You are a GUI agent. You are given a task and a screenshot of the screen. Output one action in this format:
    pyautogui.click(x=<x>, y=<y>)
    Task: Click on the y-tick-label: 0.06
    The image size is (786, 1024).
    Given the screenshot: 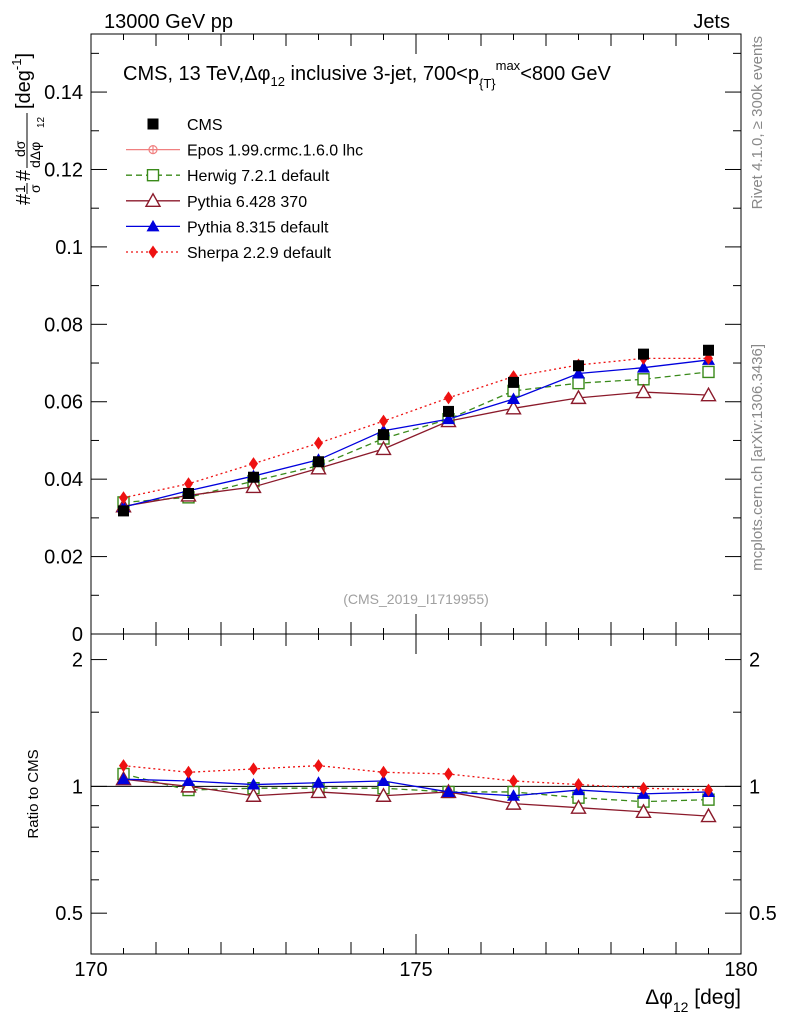 What is the action you would take?
    pyautogui.click(x=63, y=403)
    